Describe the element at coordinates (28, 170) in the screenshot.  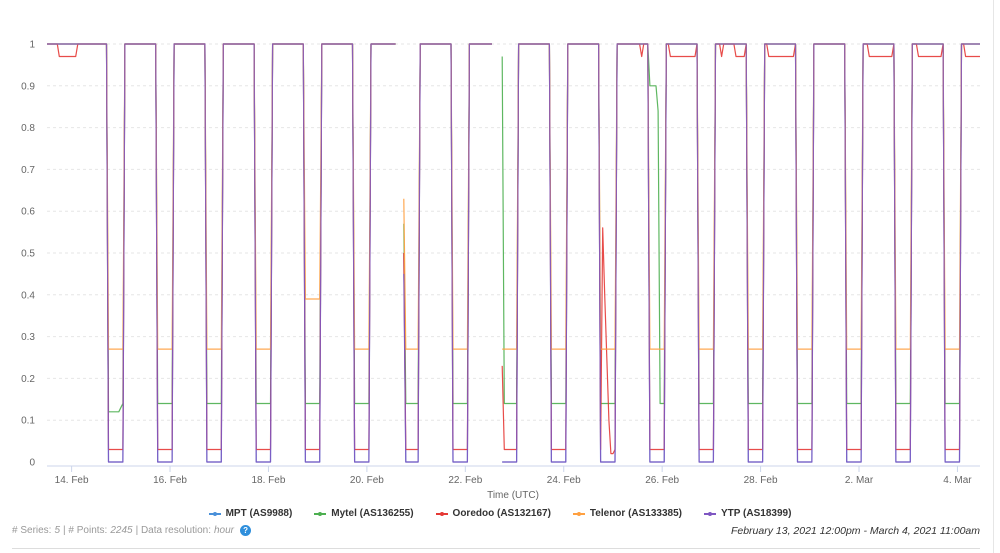
I see `y-tick-label: 0.7` at that location.